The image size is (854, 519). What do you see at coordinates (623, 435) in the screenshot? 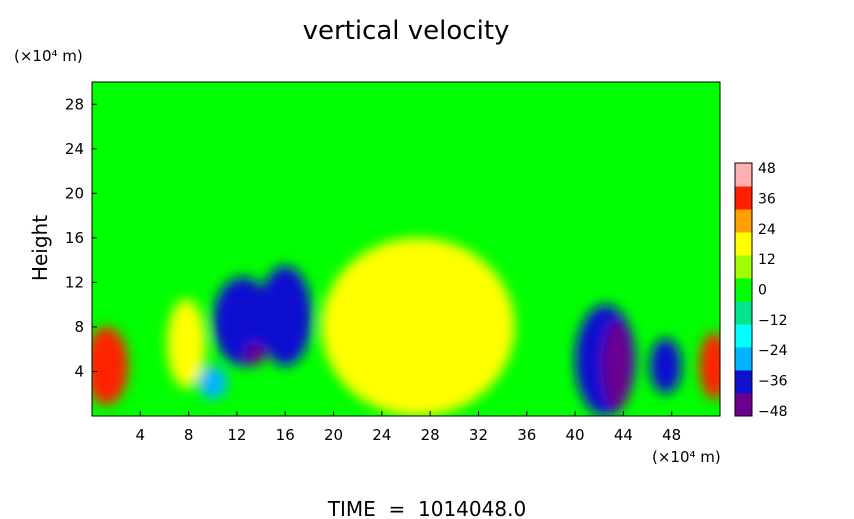
I see `x-tick-label: 44` at bounding box center [623, 435].